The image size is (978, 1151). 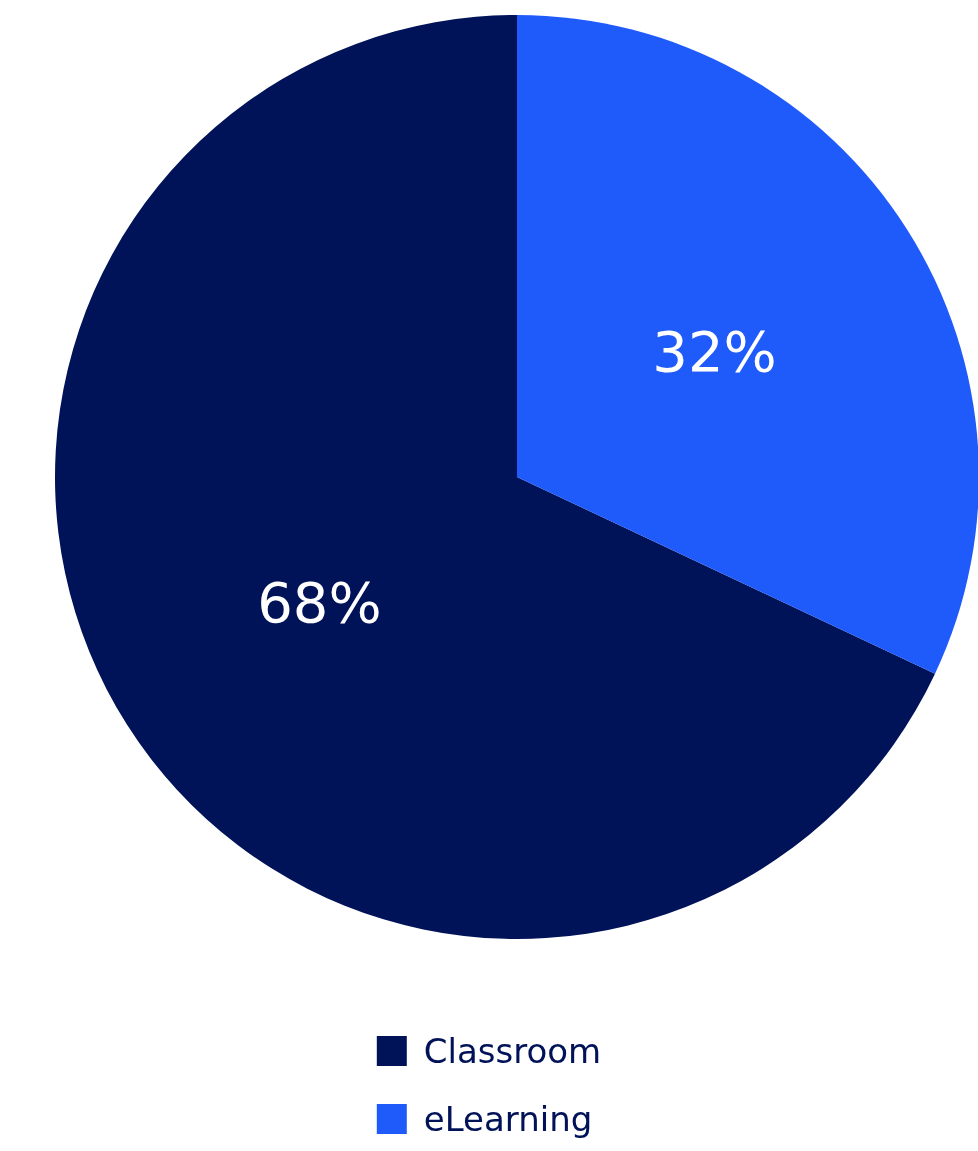 What do you see at coordinates (319, 602) in the screenshot?
I see `data-label: 68%` at bounding box center [319, 602].